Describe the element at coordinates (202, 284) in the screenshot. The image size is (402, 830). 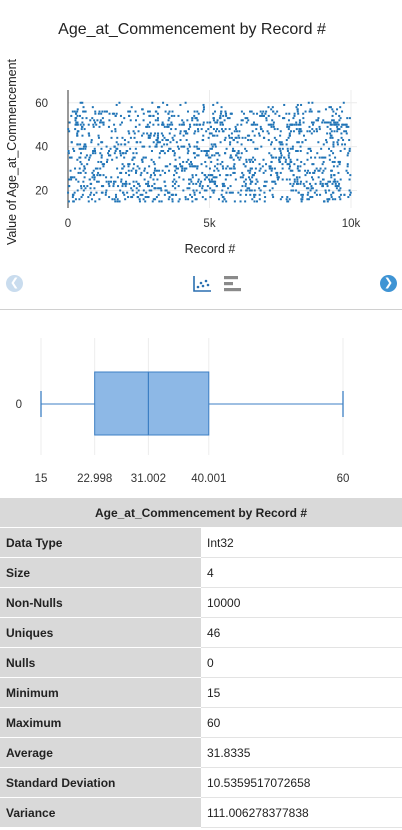
I see `scatter-chart-icon` at that location.